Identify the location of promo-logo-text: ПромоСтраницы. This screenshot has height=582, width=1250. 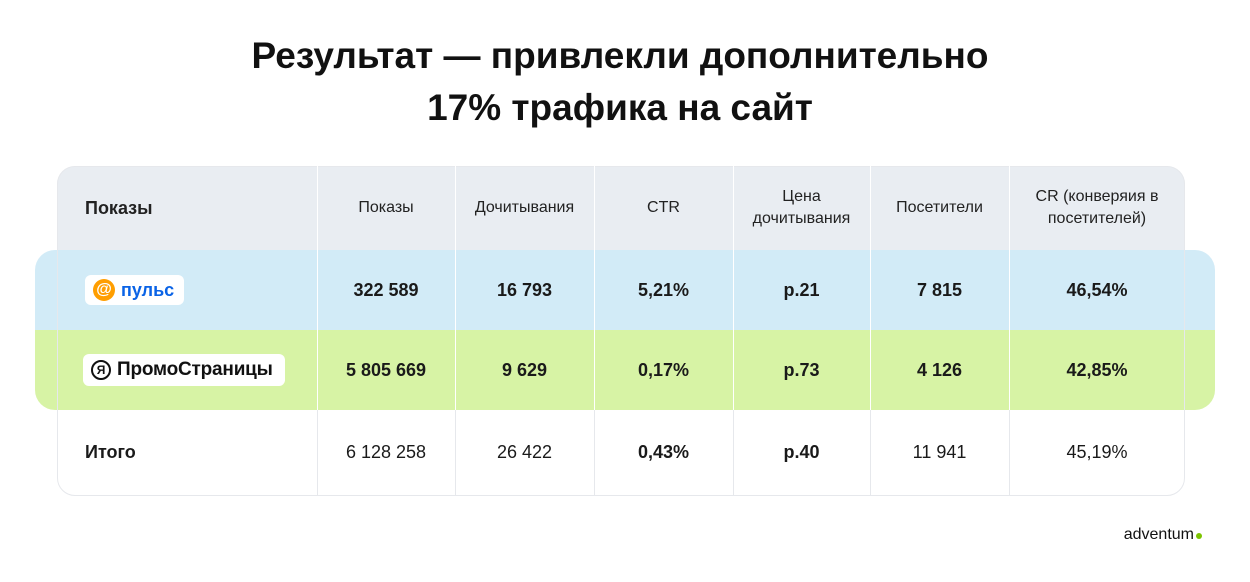
(195, 369).